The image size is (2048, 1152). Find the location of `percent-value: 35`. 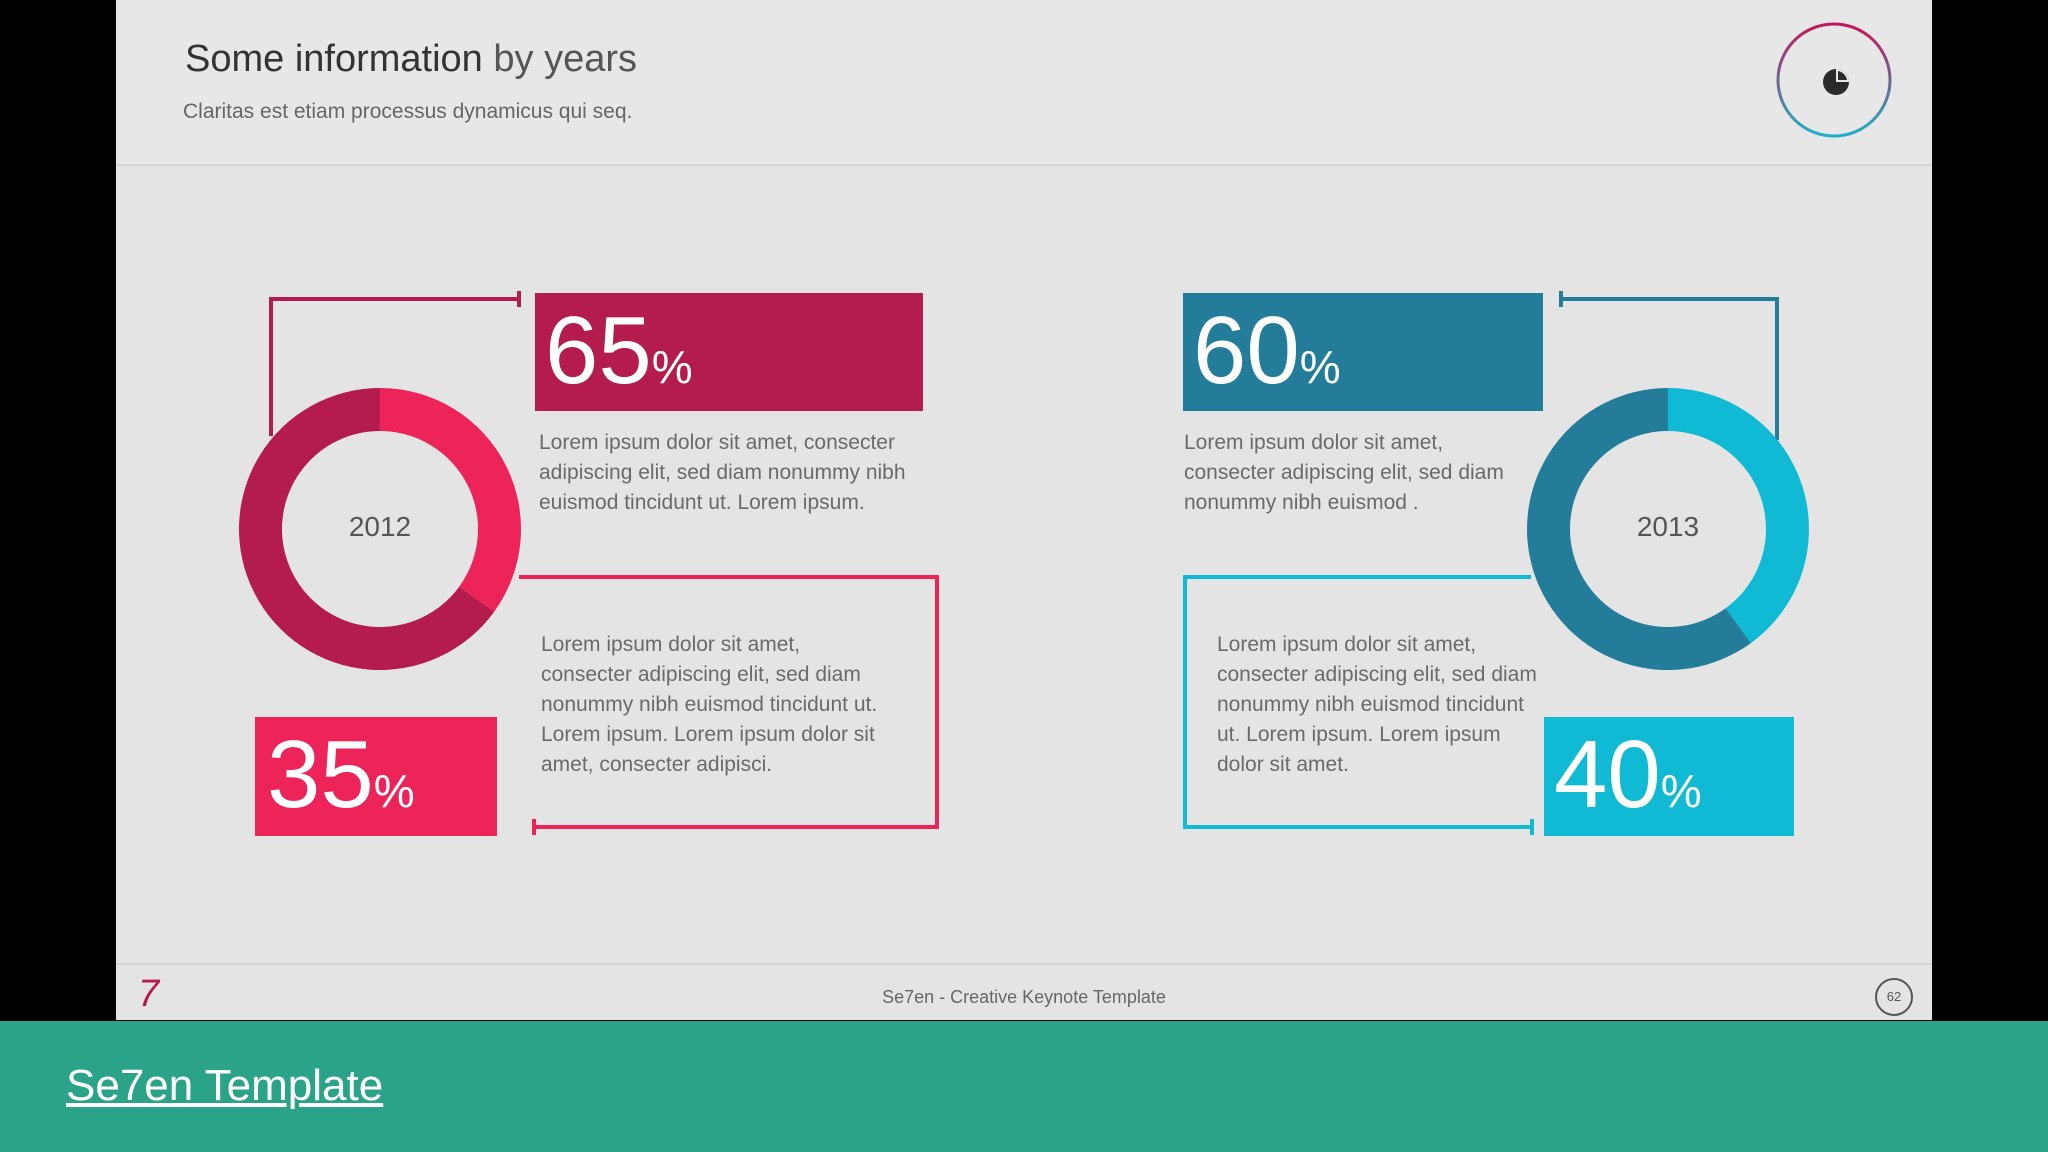

percent-value: 35 is located at coordinates (320, 774).